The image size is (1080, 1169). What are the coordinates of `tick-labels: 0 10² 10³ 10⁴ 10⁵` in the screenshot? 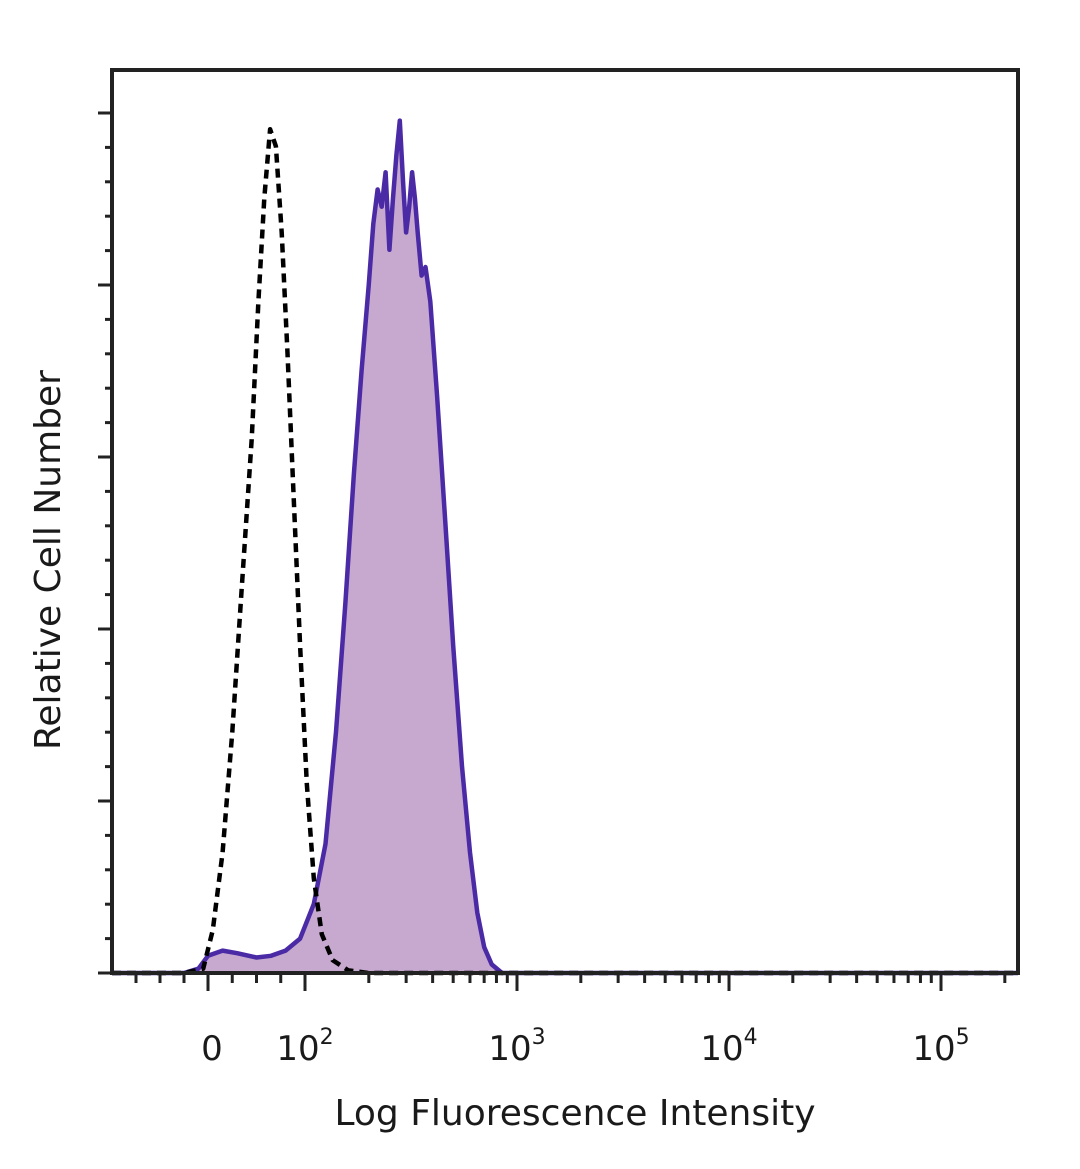 It's located at (585, 1047).